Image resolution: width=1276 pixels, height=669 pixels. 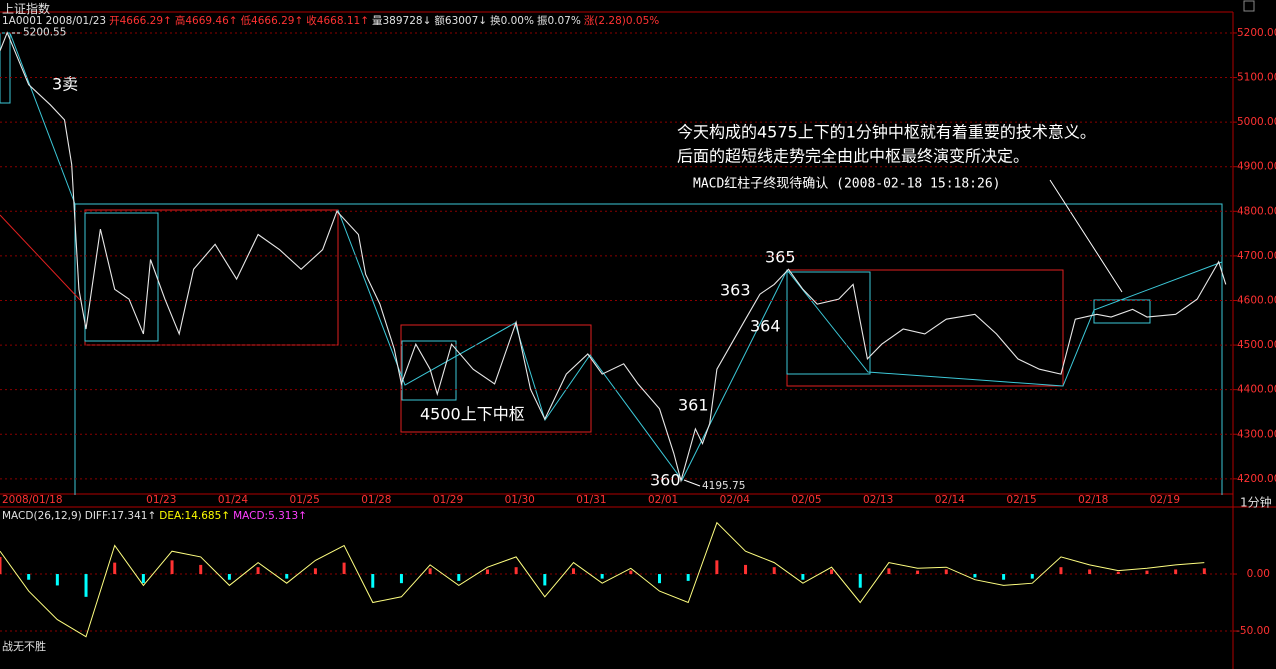 I want to click on y-tick-label: 4500.00, so click(x=1256, y=345).